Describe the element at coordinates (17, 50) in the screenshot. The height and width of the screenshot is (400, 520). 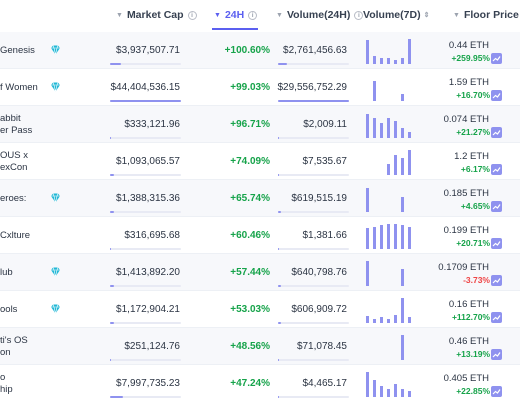
I see `collection-name-line1: Genesis` at that location.